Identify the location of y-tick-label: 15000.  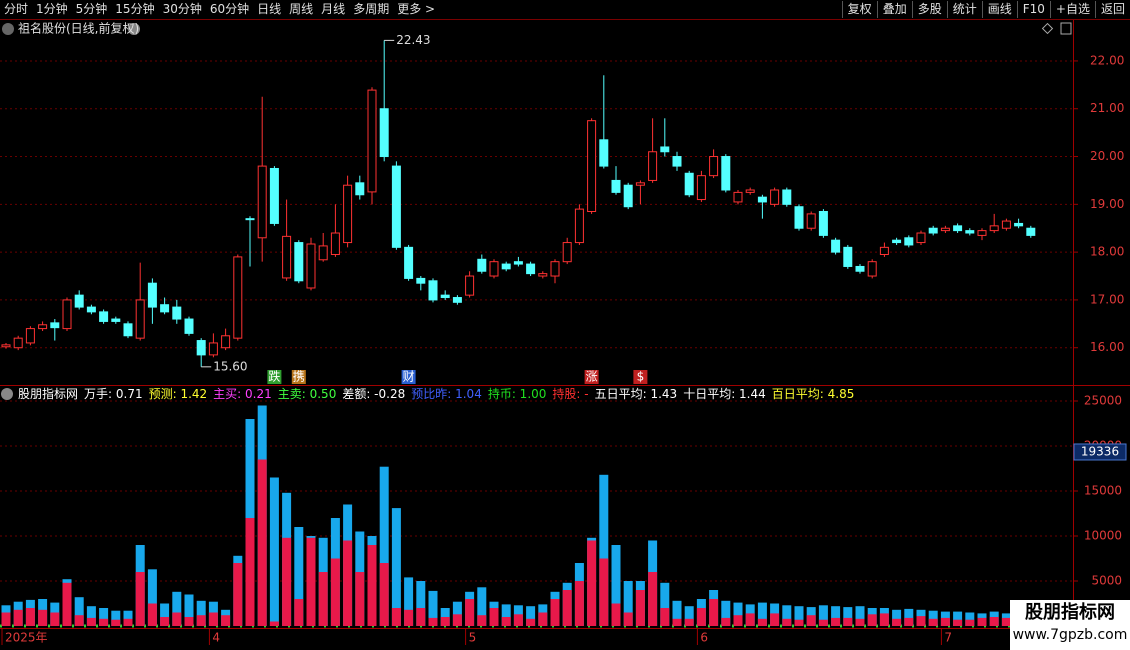
(1103, 491).